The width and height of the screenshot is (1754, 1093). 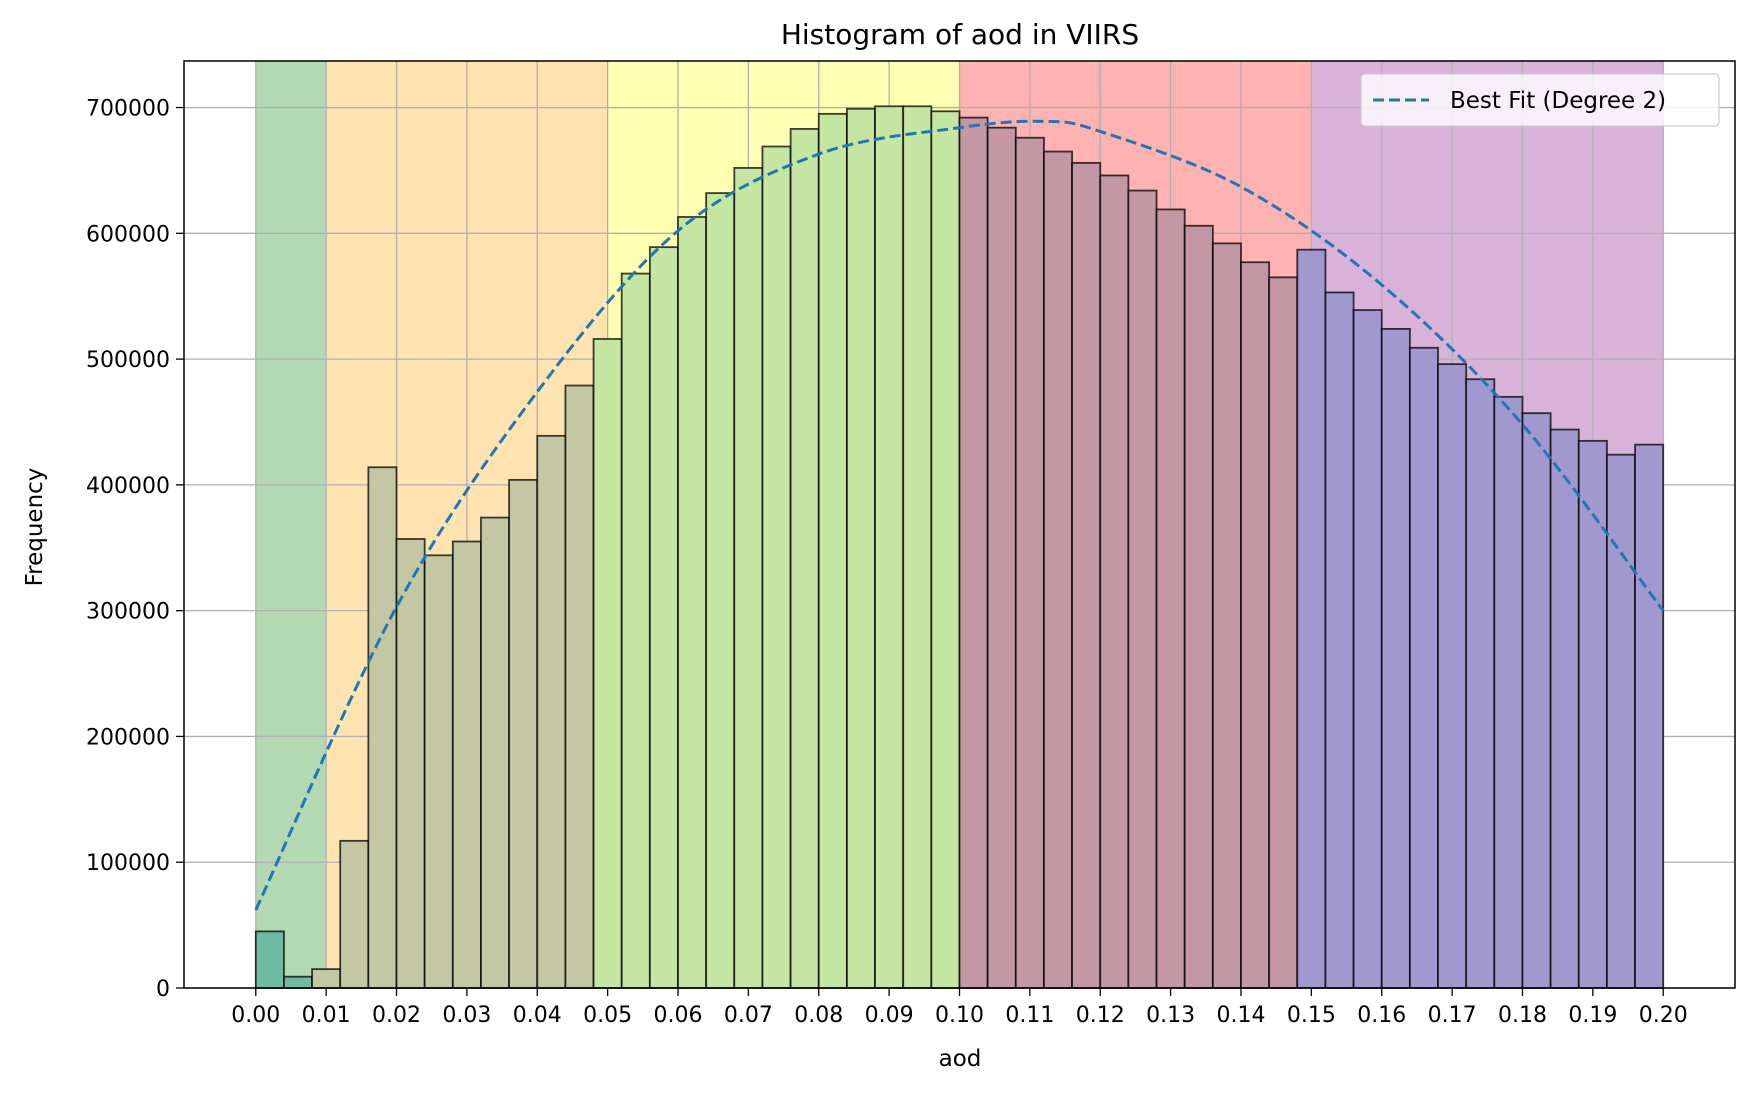 What do you see at coordinates (1170, 1015) in the screenshot?
I see `x-tick-label: 0.13` at bounding box center [1170, 1015].